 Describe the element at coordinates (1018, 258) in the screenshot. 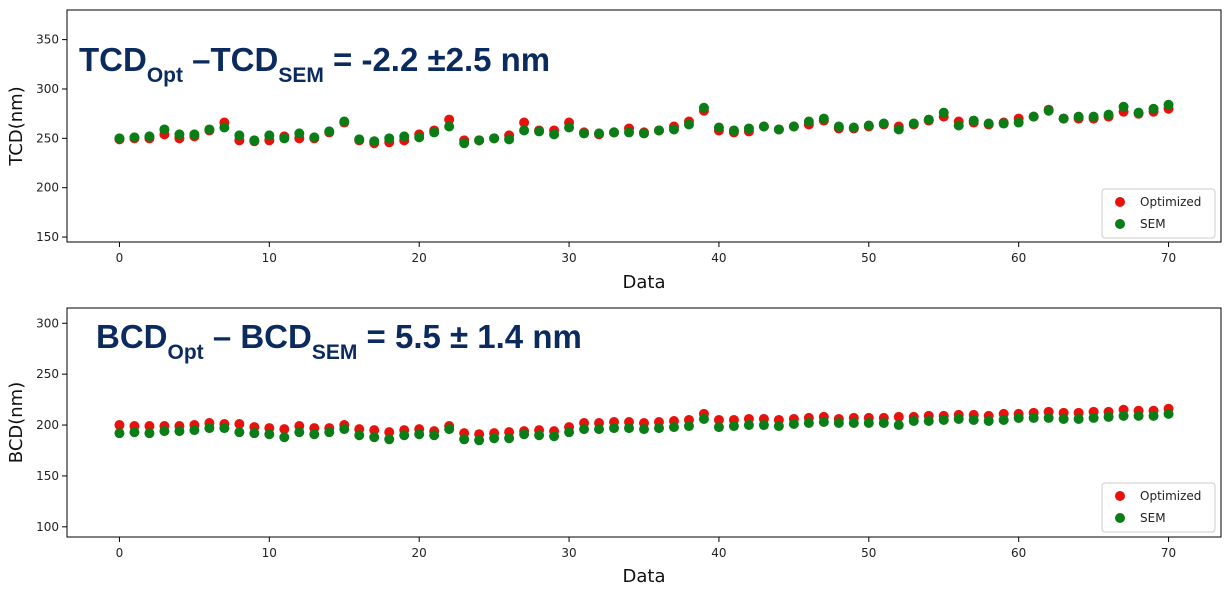

I see `x-tick-label: 60` at that location.